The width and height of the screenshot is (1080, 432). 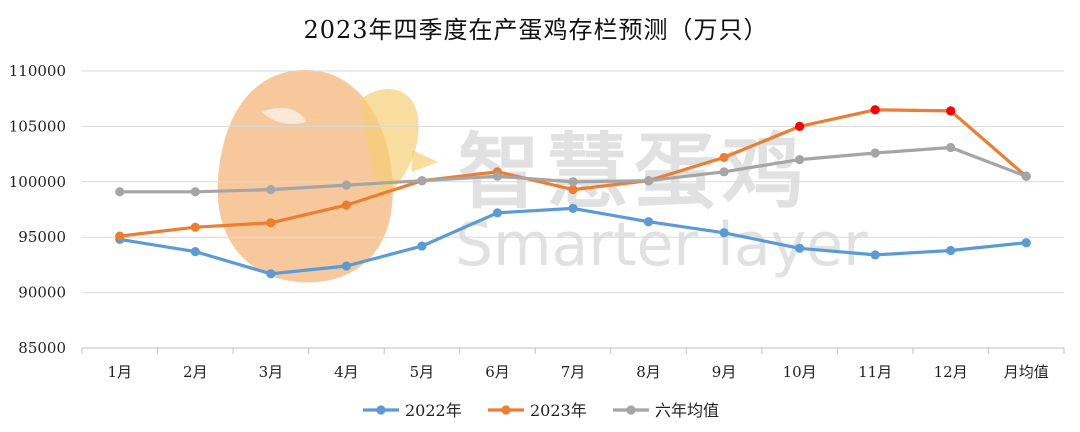 What do you see at coordinates (42, 348) in the screenshot?
I see `y-tick-label: 85000` at bounding box center [42, 348].